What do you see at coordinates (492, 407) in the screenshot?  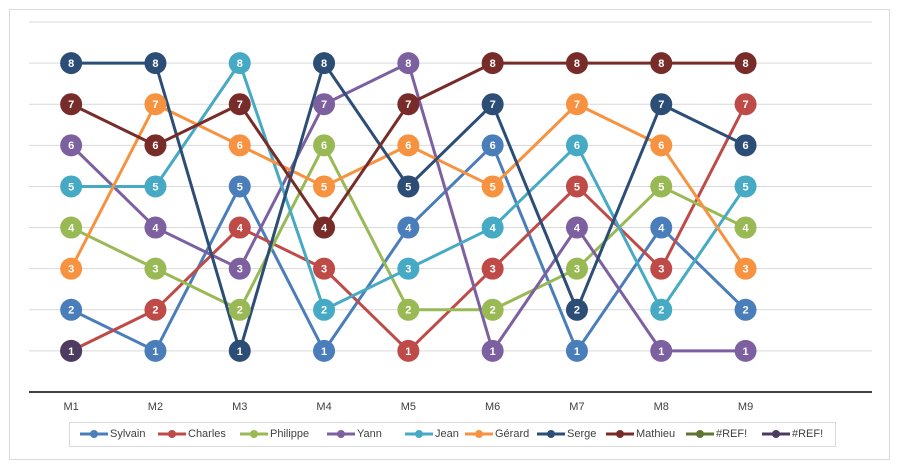 I see `x-tick-label: M6` at bounding box center [492, 407].